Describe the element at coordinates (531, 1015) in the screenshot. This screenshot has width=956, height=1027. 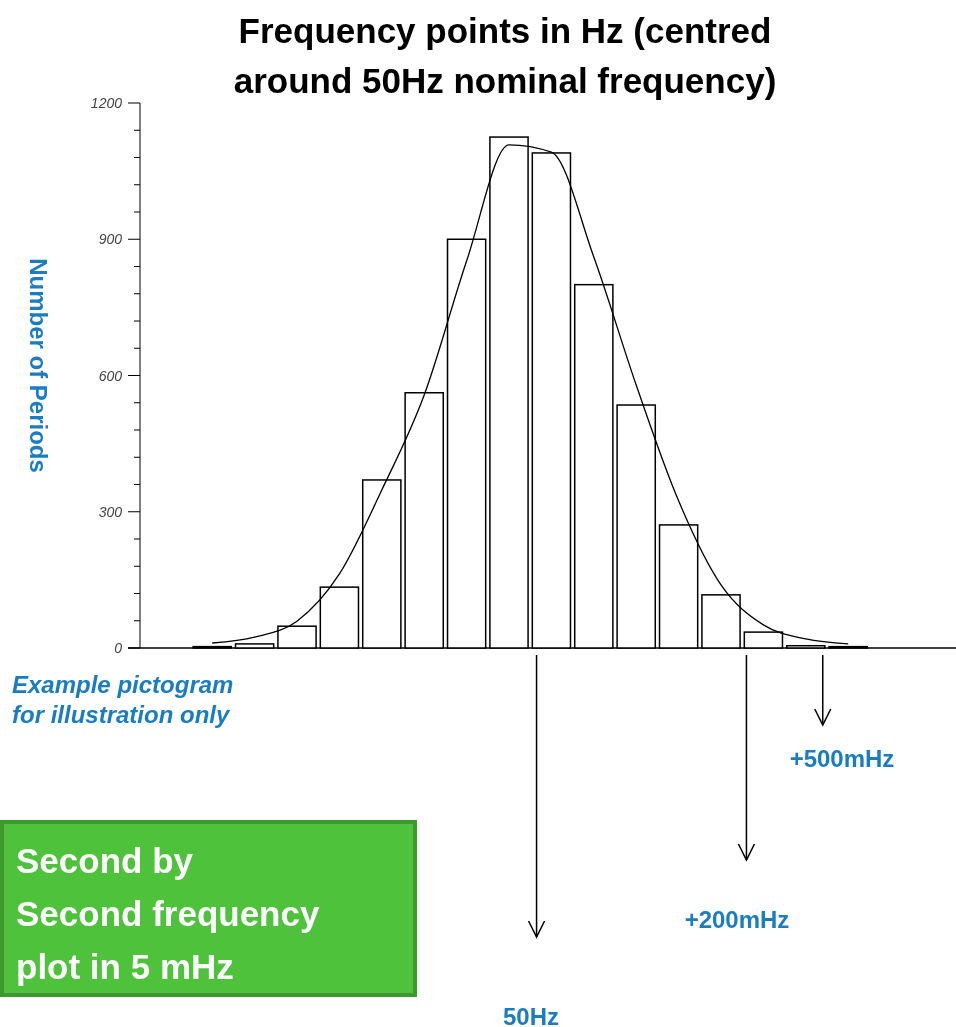
I see `text: 50Hz` at that location.